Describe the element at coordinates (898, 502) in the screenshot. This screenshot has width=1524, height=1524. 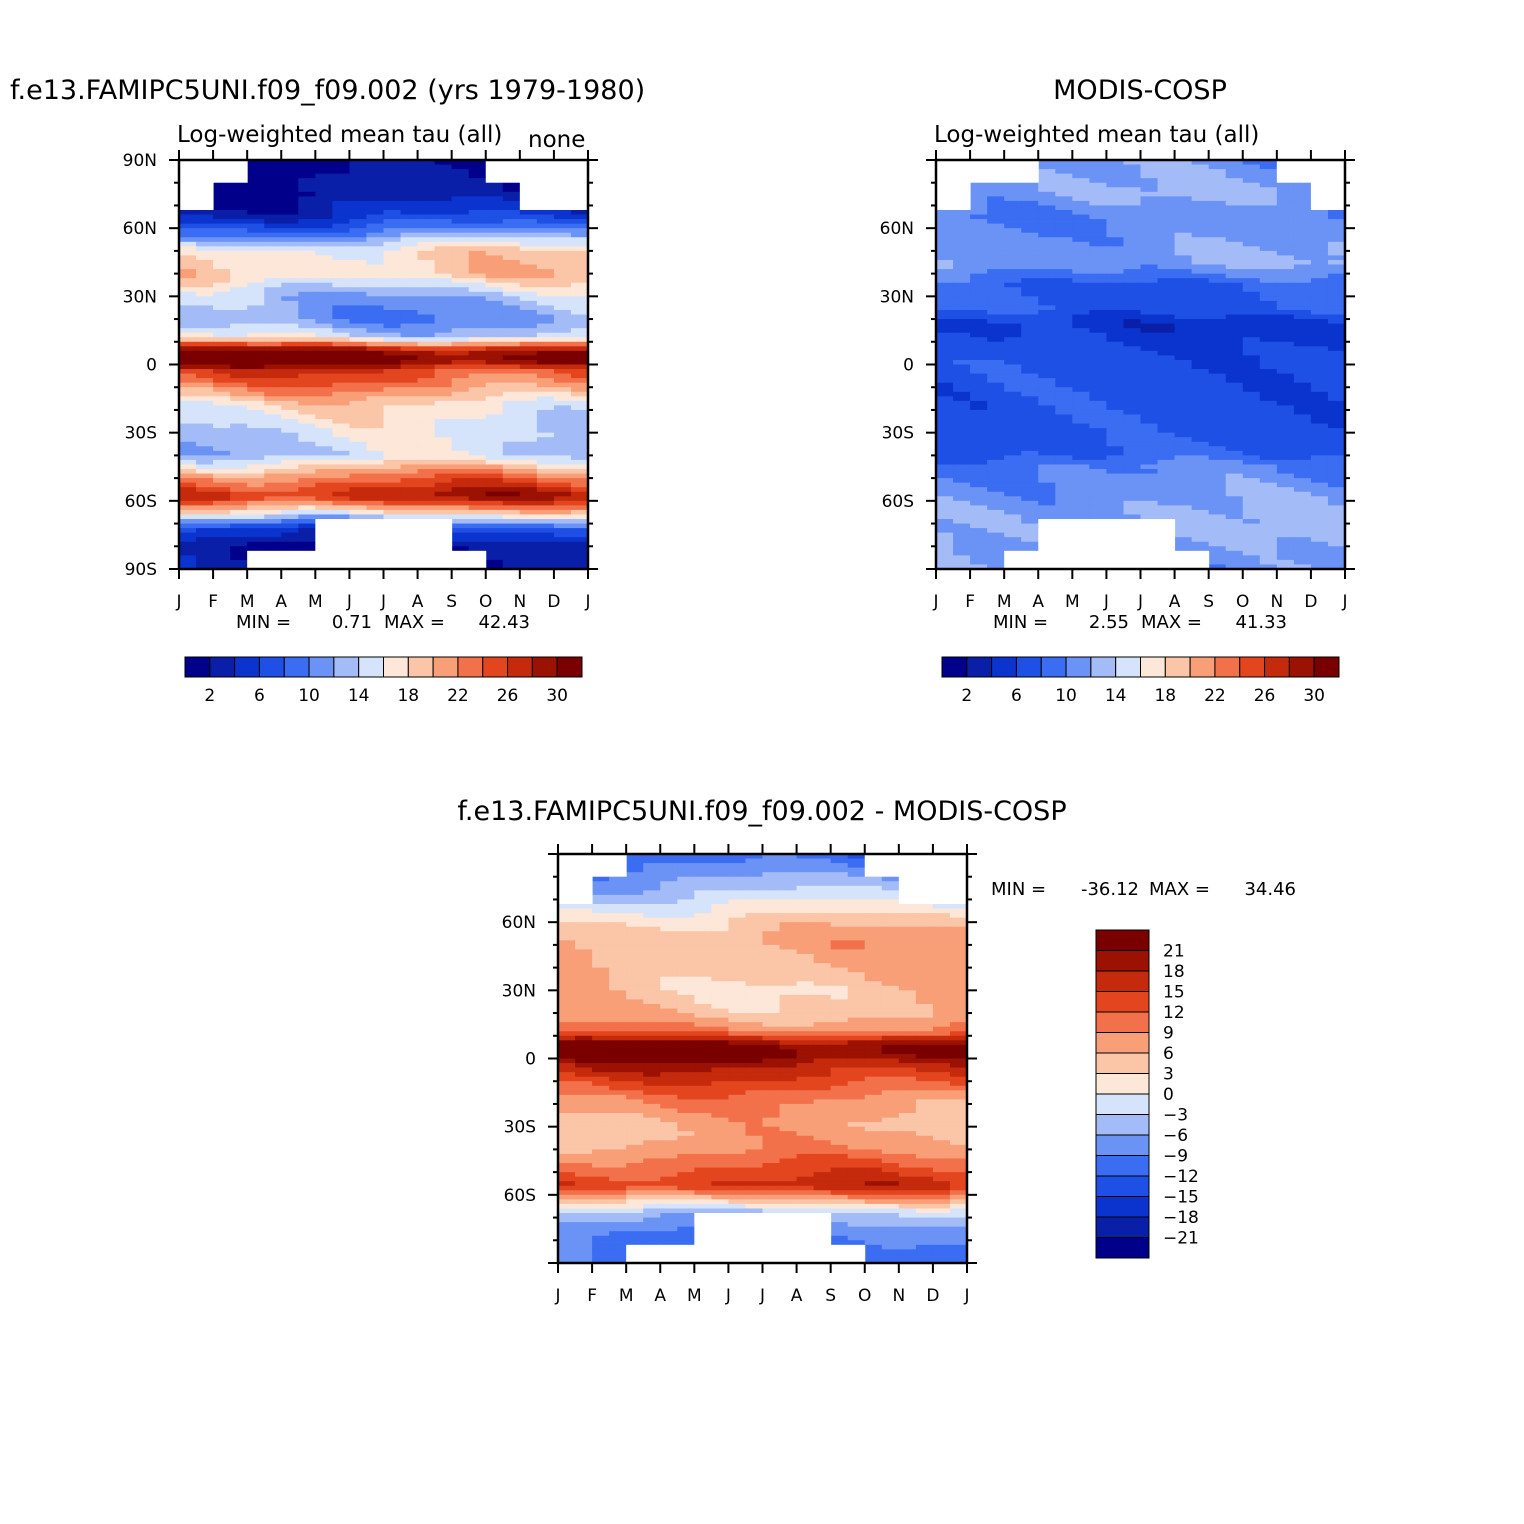
I see `obs-y-tick-label: 60S` at that location.